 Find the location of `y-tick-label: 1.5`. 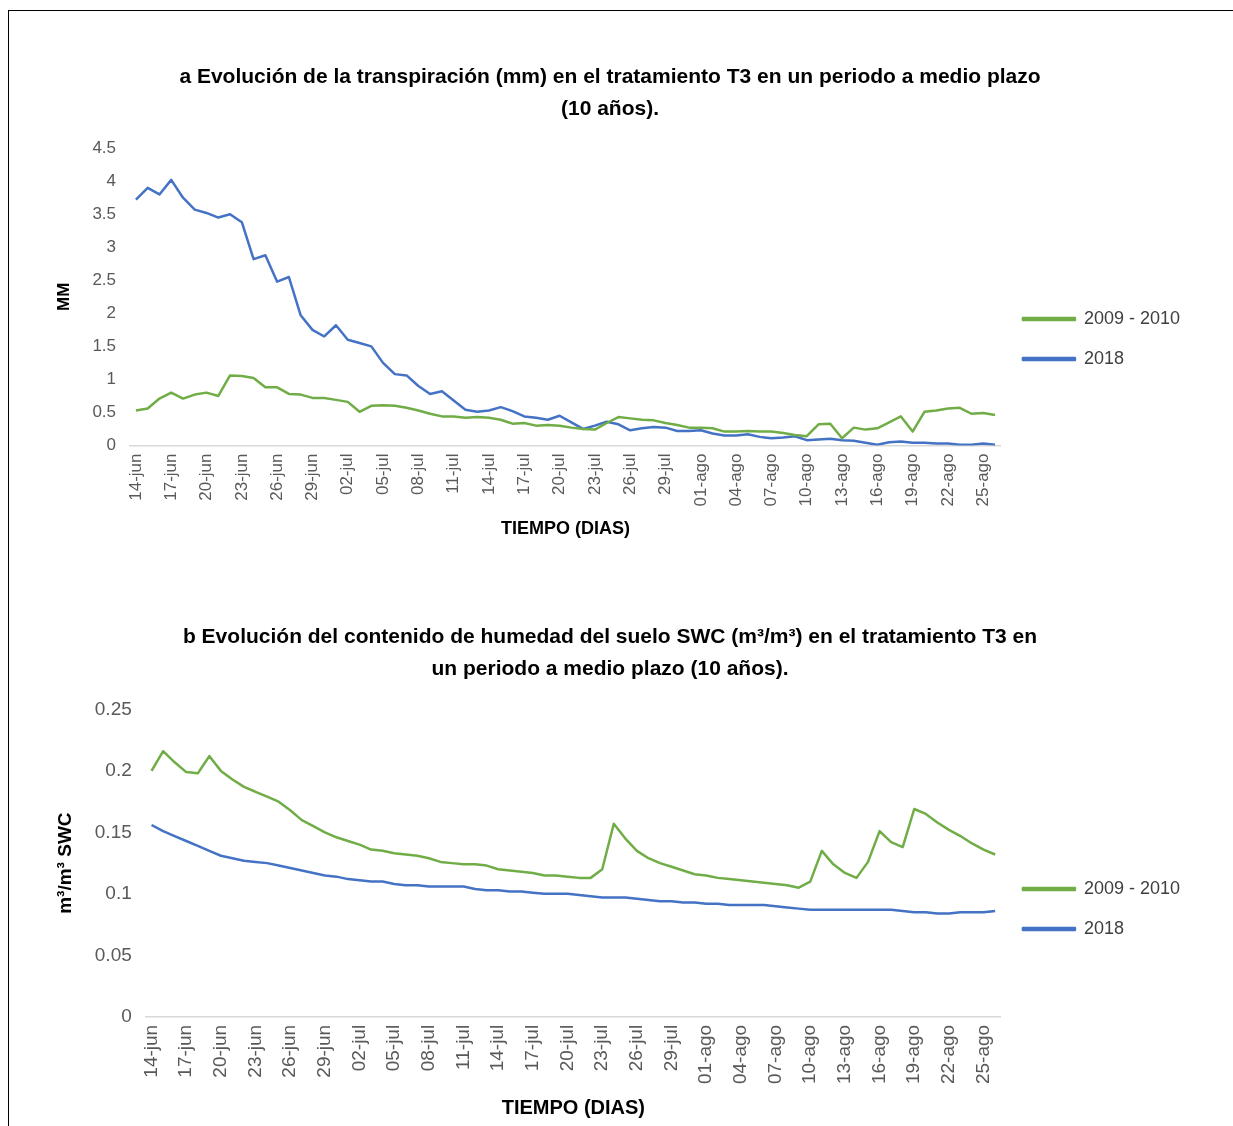

y-tick-label: 1.5 is located at coordinates (104, 346).